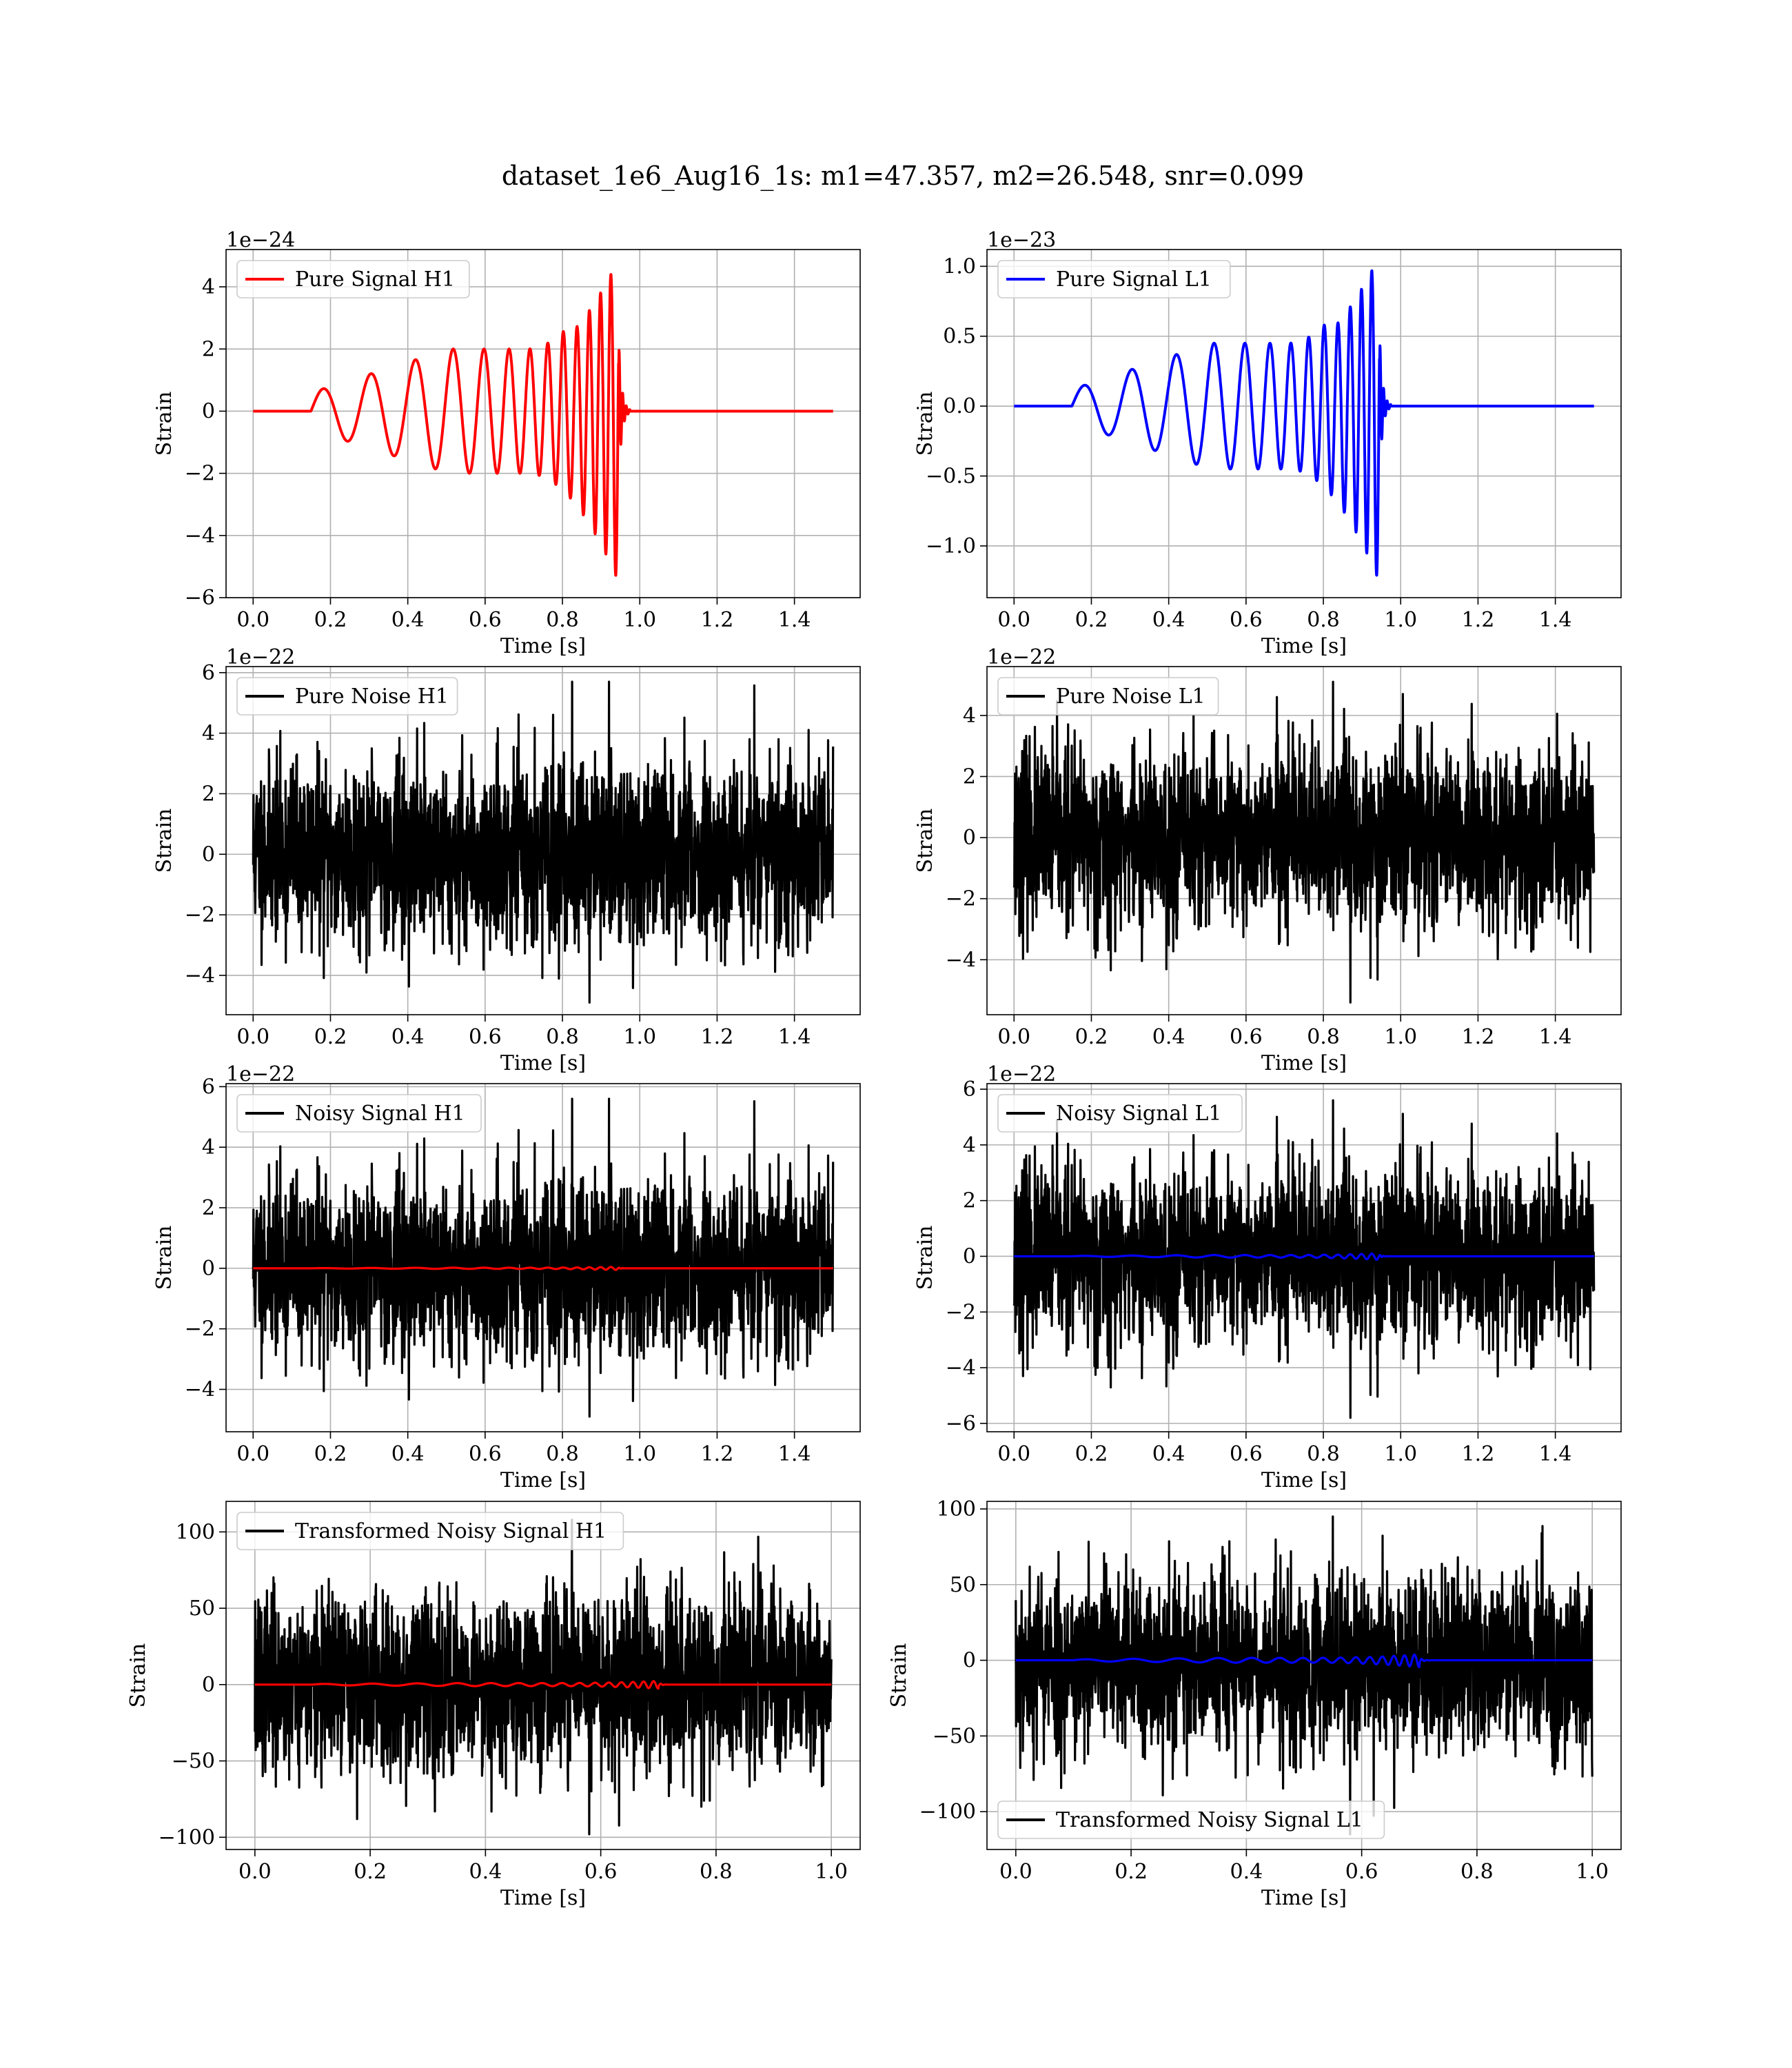 Image resolution: width=1792 pixels, height=2068 pixels. What do you see at coordinates (947, 1812) in the screenshot?
I see `y-tick-label: −100` at bounding box center [947, 1812].